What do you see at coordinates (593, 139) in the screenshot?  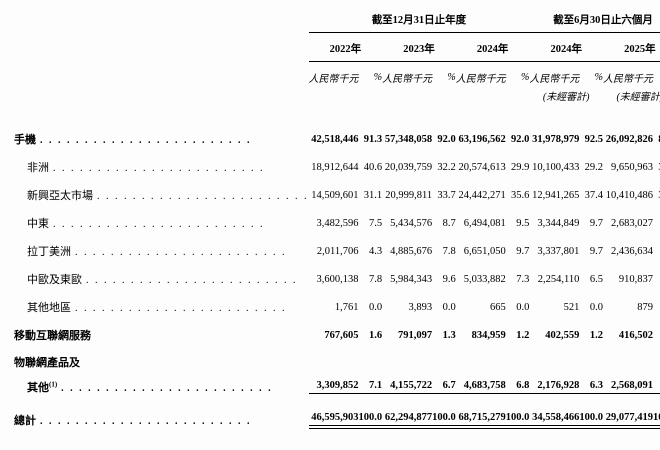 I see `percent-cell: 92.5` at bounding box center [593, 139].